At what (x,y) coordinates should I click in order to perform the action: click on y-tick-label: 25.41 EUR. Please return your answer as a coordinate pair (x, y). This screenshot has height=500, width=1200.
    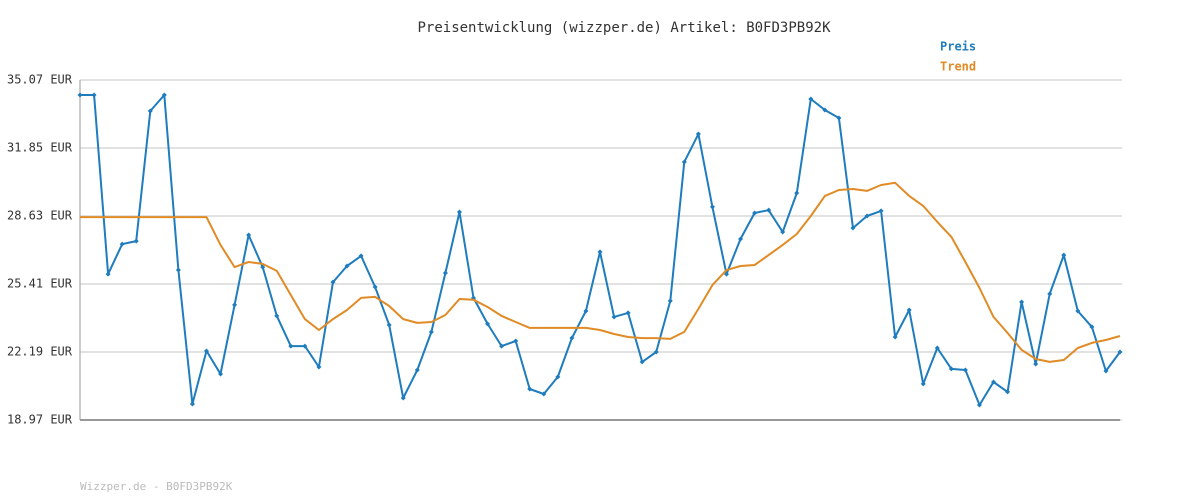
    Looking at the image, I should click on (40, 284).